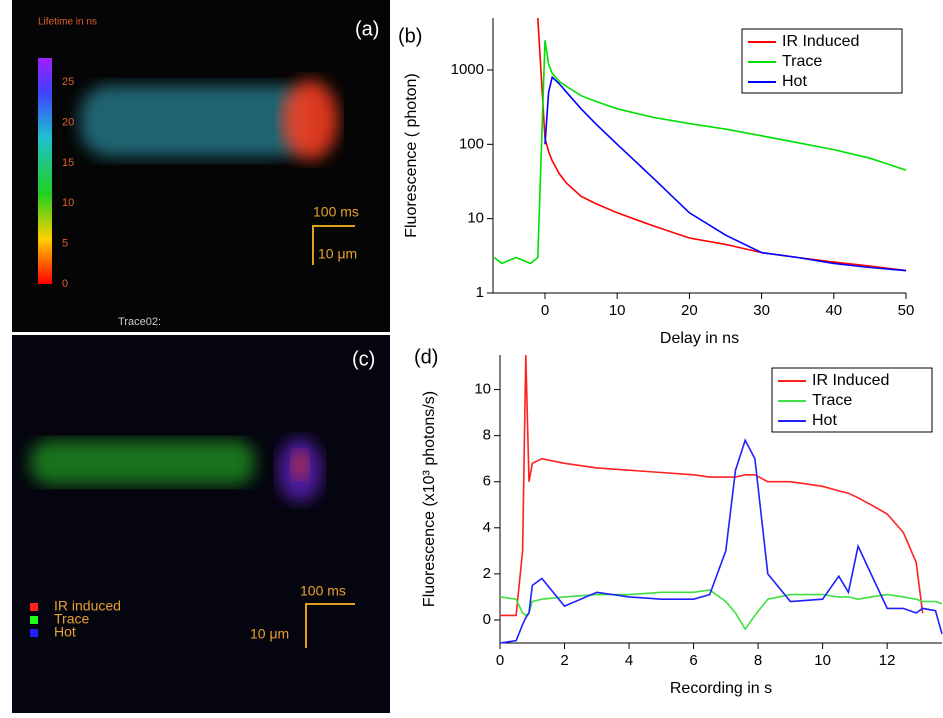  What do you see at coordinates (487, 619) in the screenshot?
I see `y-tick-label: 0` at bounding box center [487, 619].